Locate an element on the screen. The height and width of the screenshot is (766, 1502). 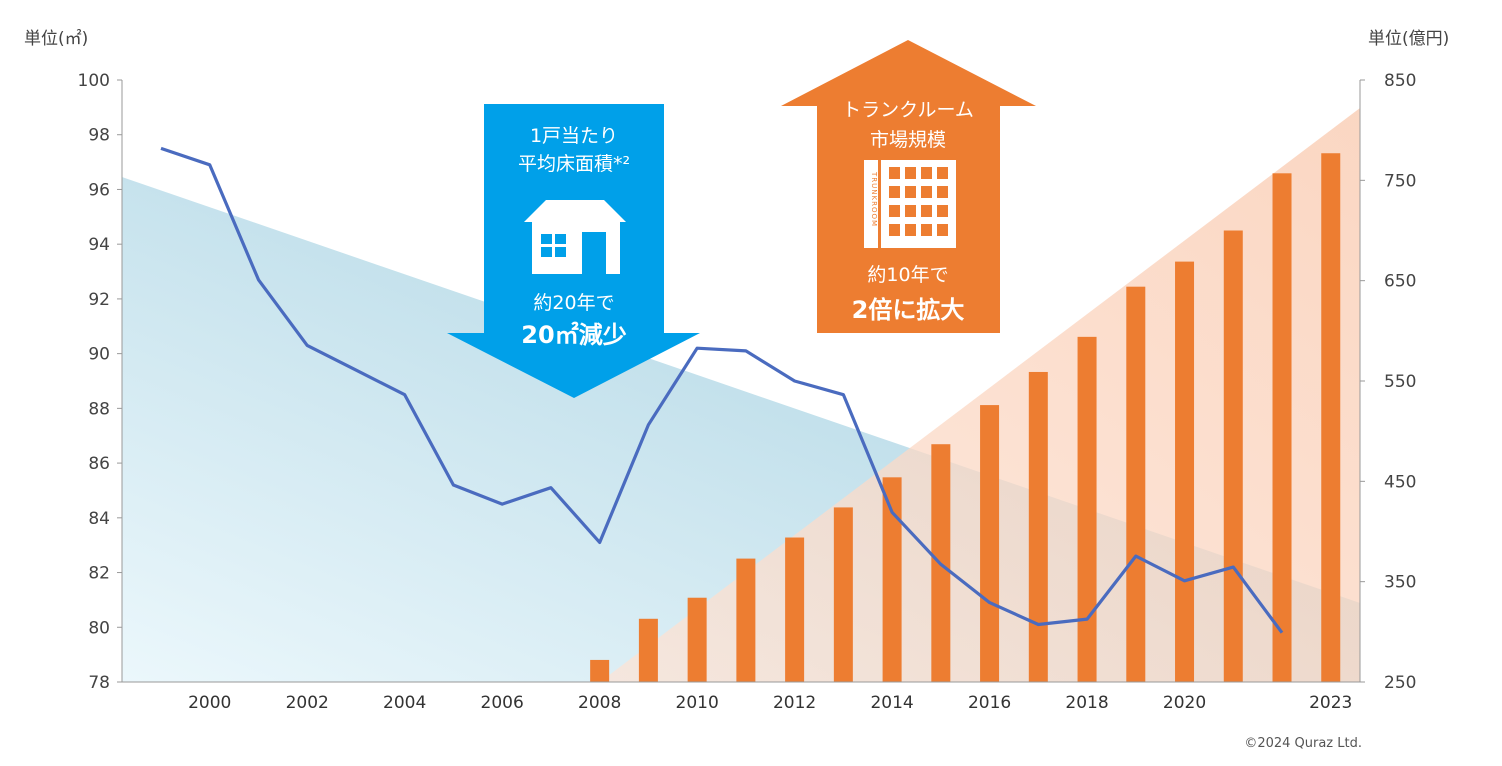
x-tick-label-2012: 2012 is located at coordinates (794, 703).